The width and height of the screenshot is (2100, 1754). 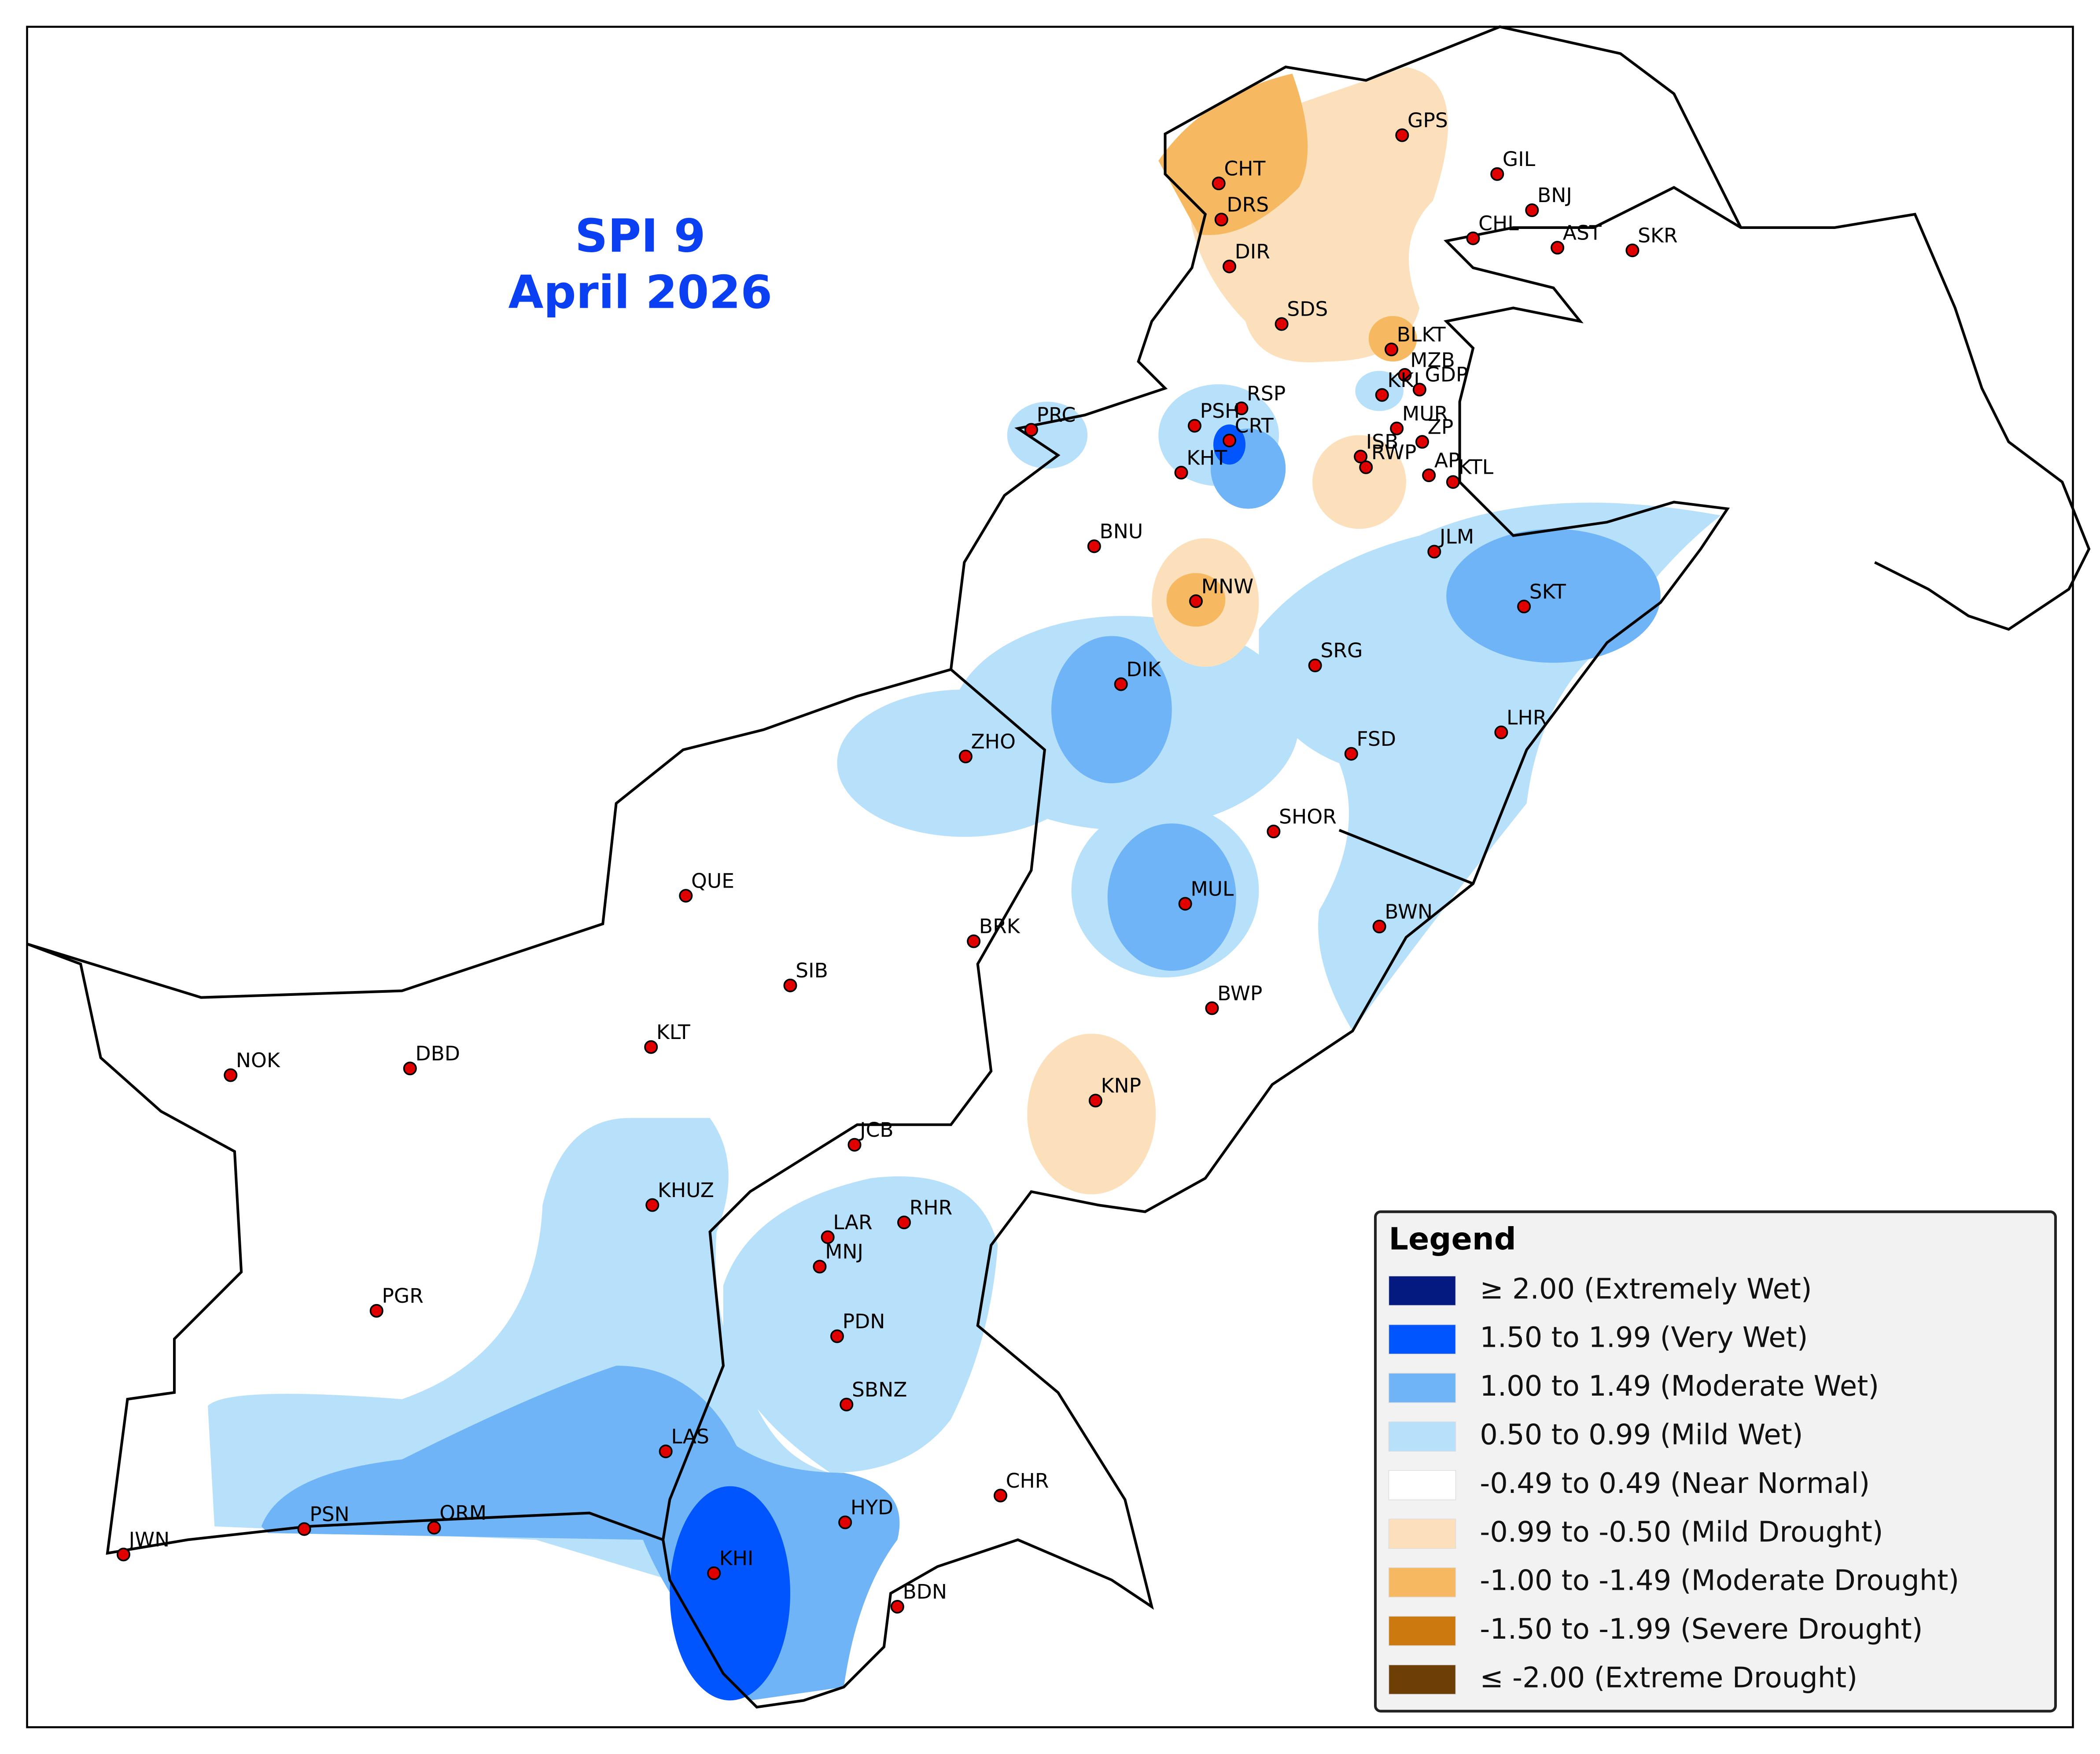 What do you see at coordinates (149, 1539) in the screenshot?
I see `station-label: JWN` at bounding box center [149, 1539].